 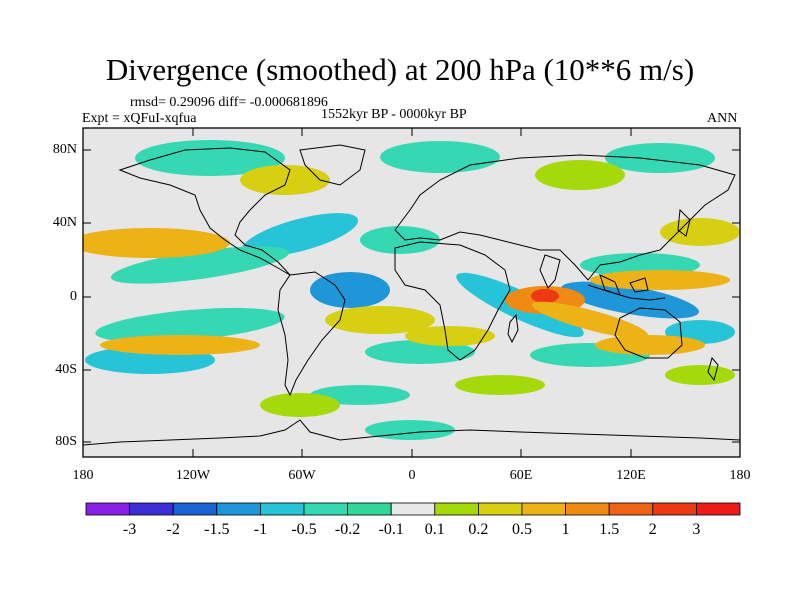 I want to click on lon-label-60w: 60W, so click(x=302, y=475).